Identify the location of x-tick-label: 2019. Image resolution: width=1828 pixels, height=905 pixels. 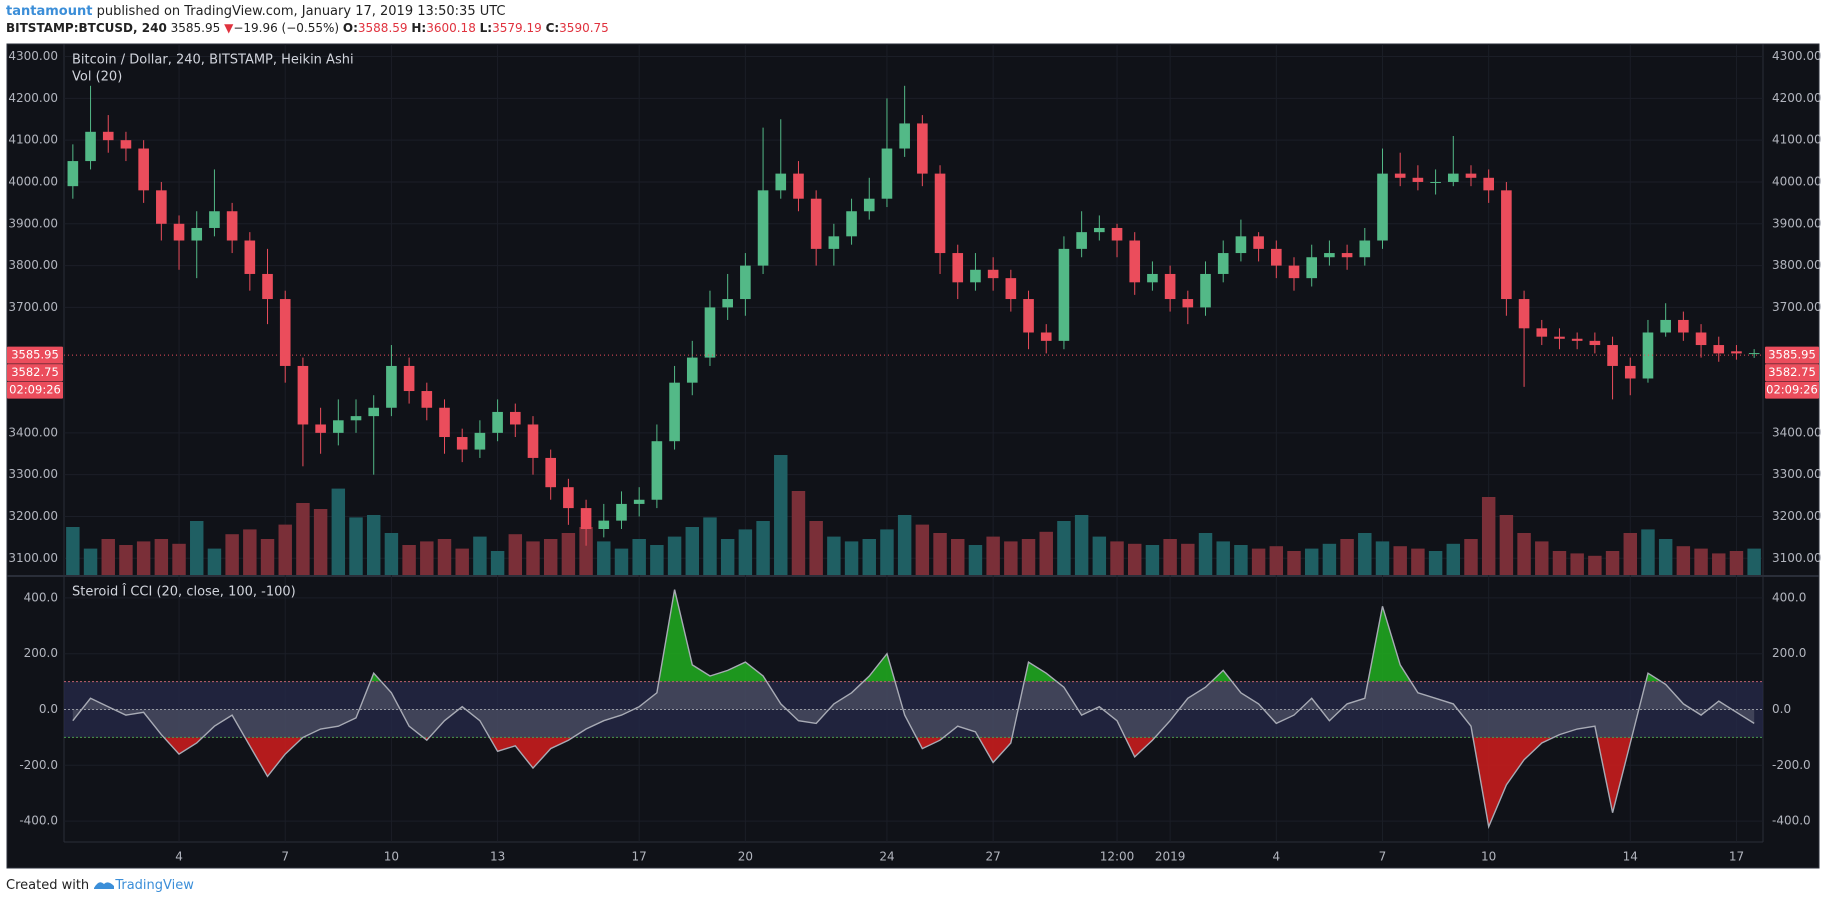
(1170, 857).